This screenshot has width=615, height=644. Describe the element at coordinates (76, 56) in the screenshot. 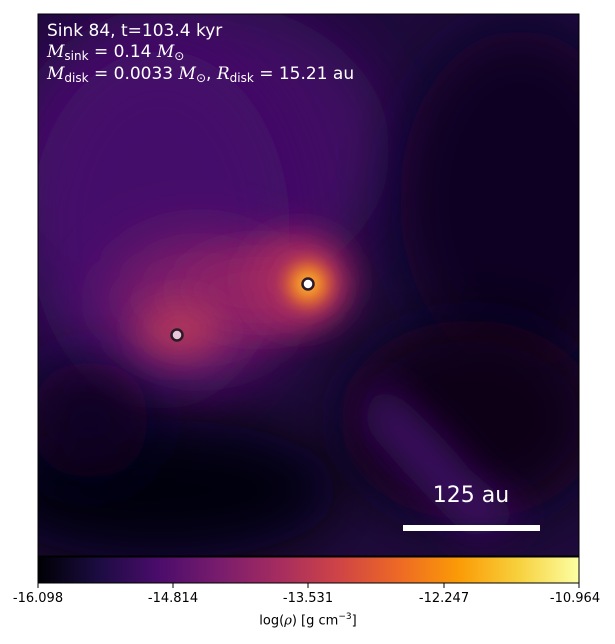

I see `m-sink-subscript: sink` at that location.